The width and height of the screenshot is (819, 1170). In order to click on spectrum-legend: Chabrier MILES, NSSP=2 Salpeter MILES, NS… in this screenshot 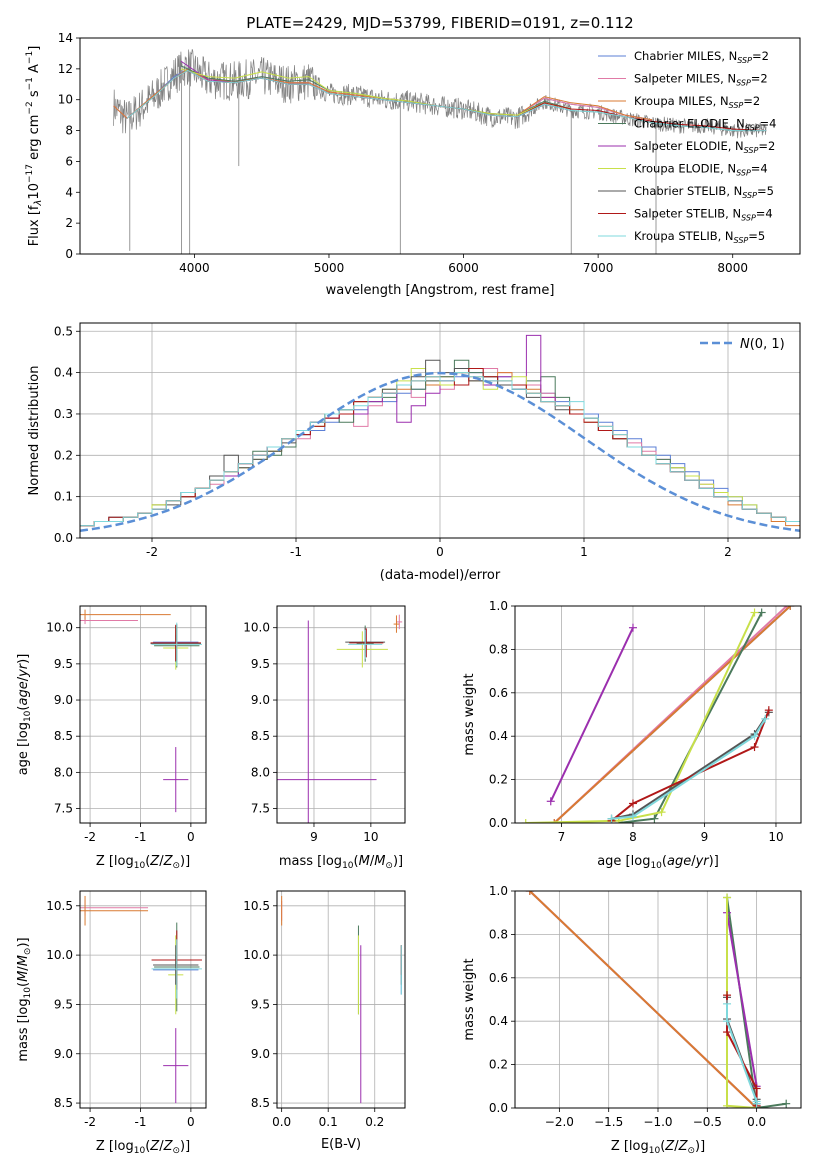, I will do `click(687, 147)`.